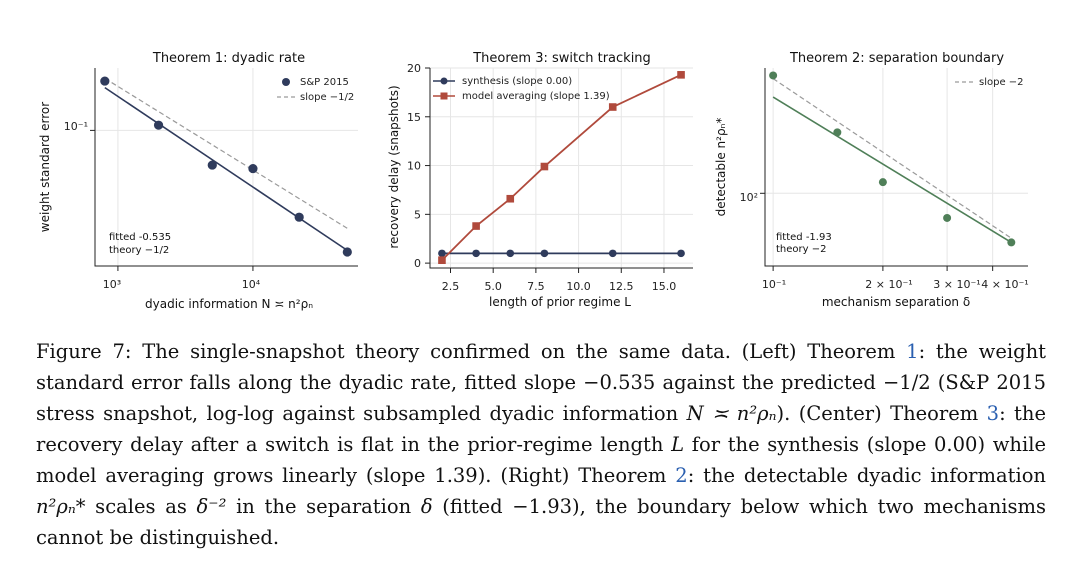  I want to click on panel-3-ytick-100: 10², so click(749, 197).